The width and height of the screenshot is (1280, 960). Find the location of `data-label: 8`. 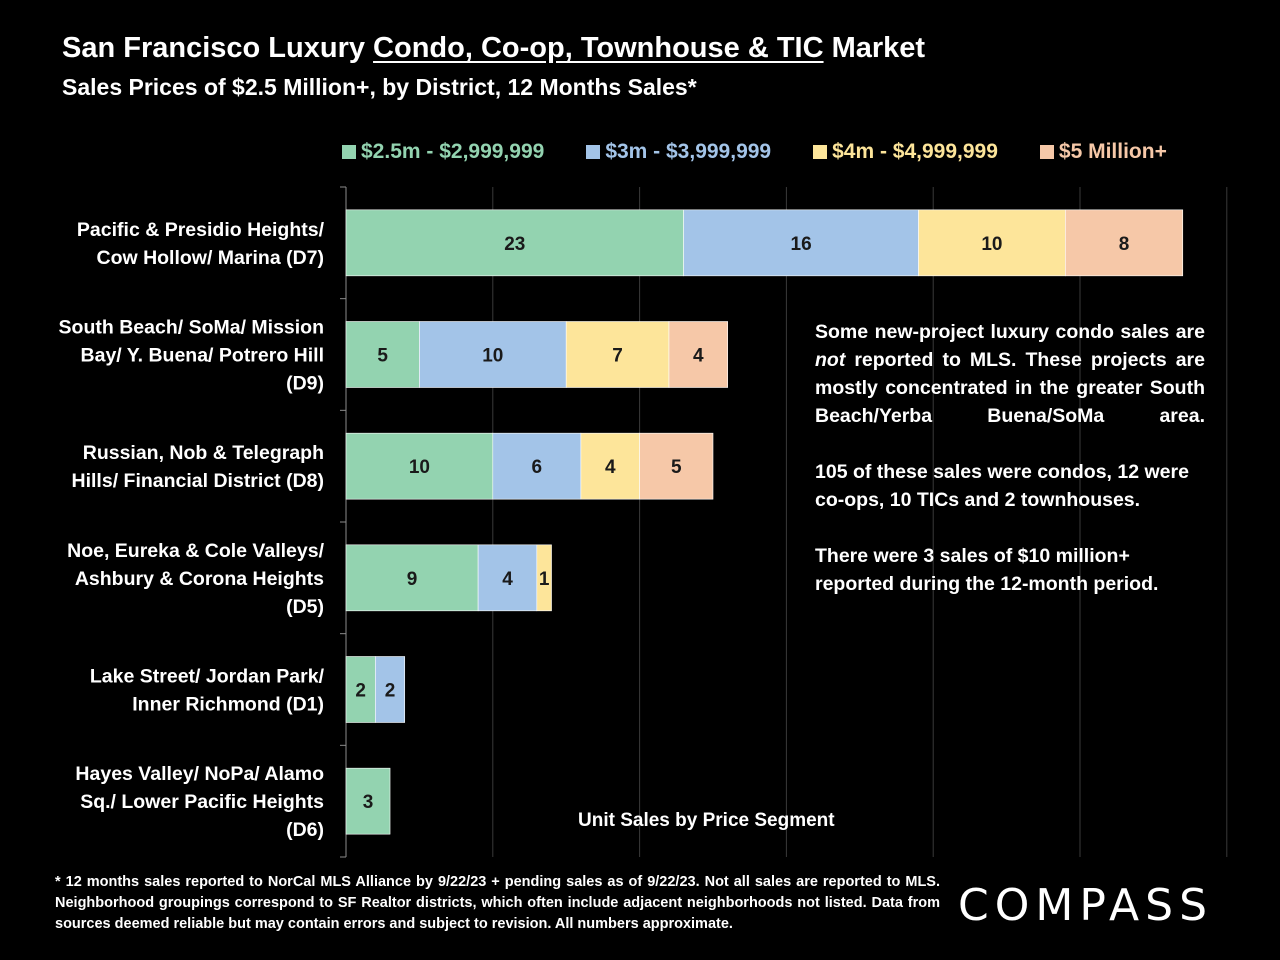

data-label: 8 is located at coordinates (1124, 244).